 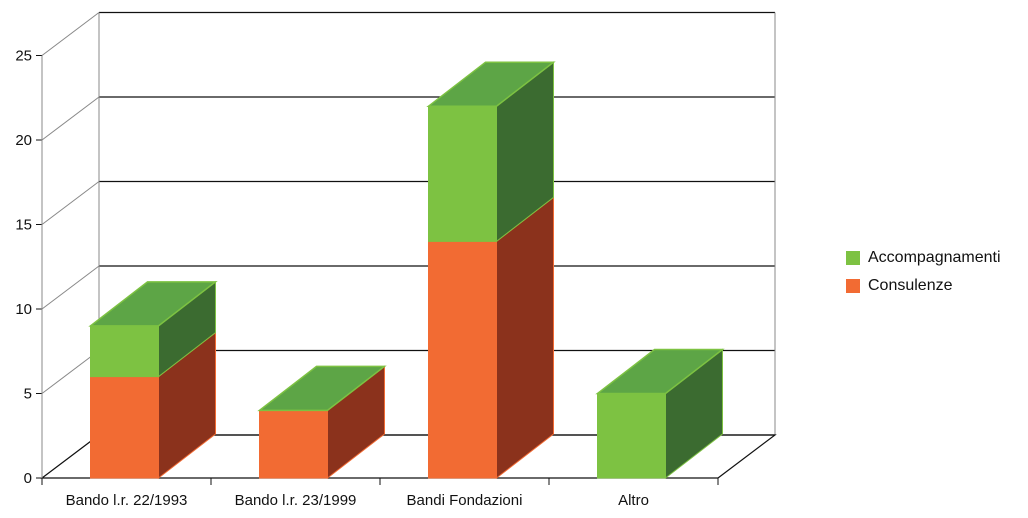 What do you see at coordinates (525, 338) in the screenshot?
I see `bar-side-2-consulenze` at bounding box center [525, 338].